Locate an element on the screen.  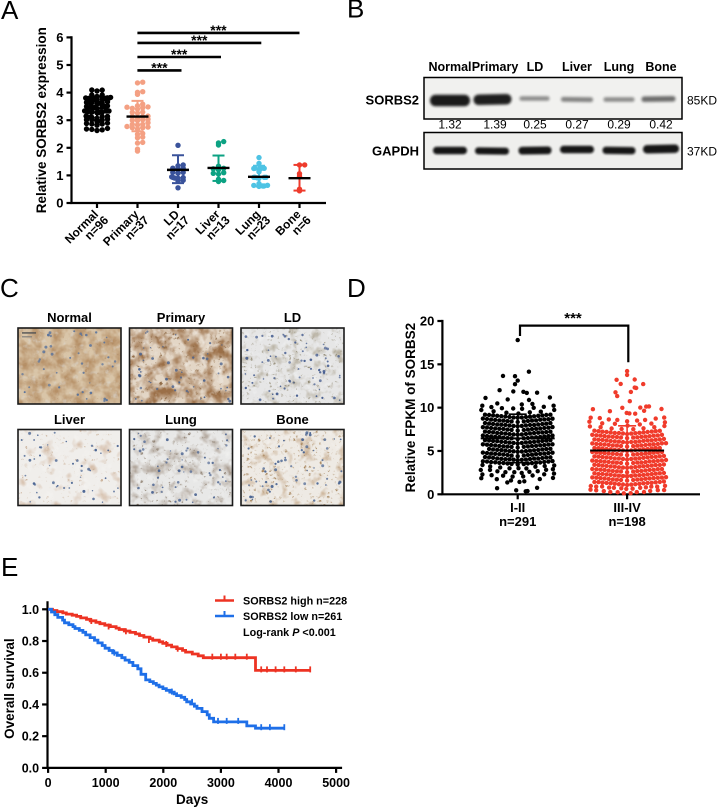
svg-text: 1 is located at coordinates (59, 175).